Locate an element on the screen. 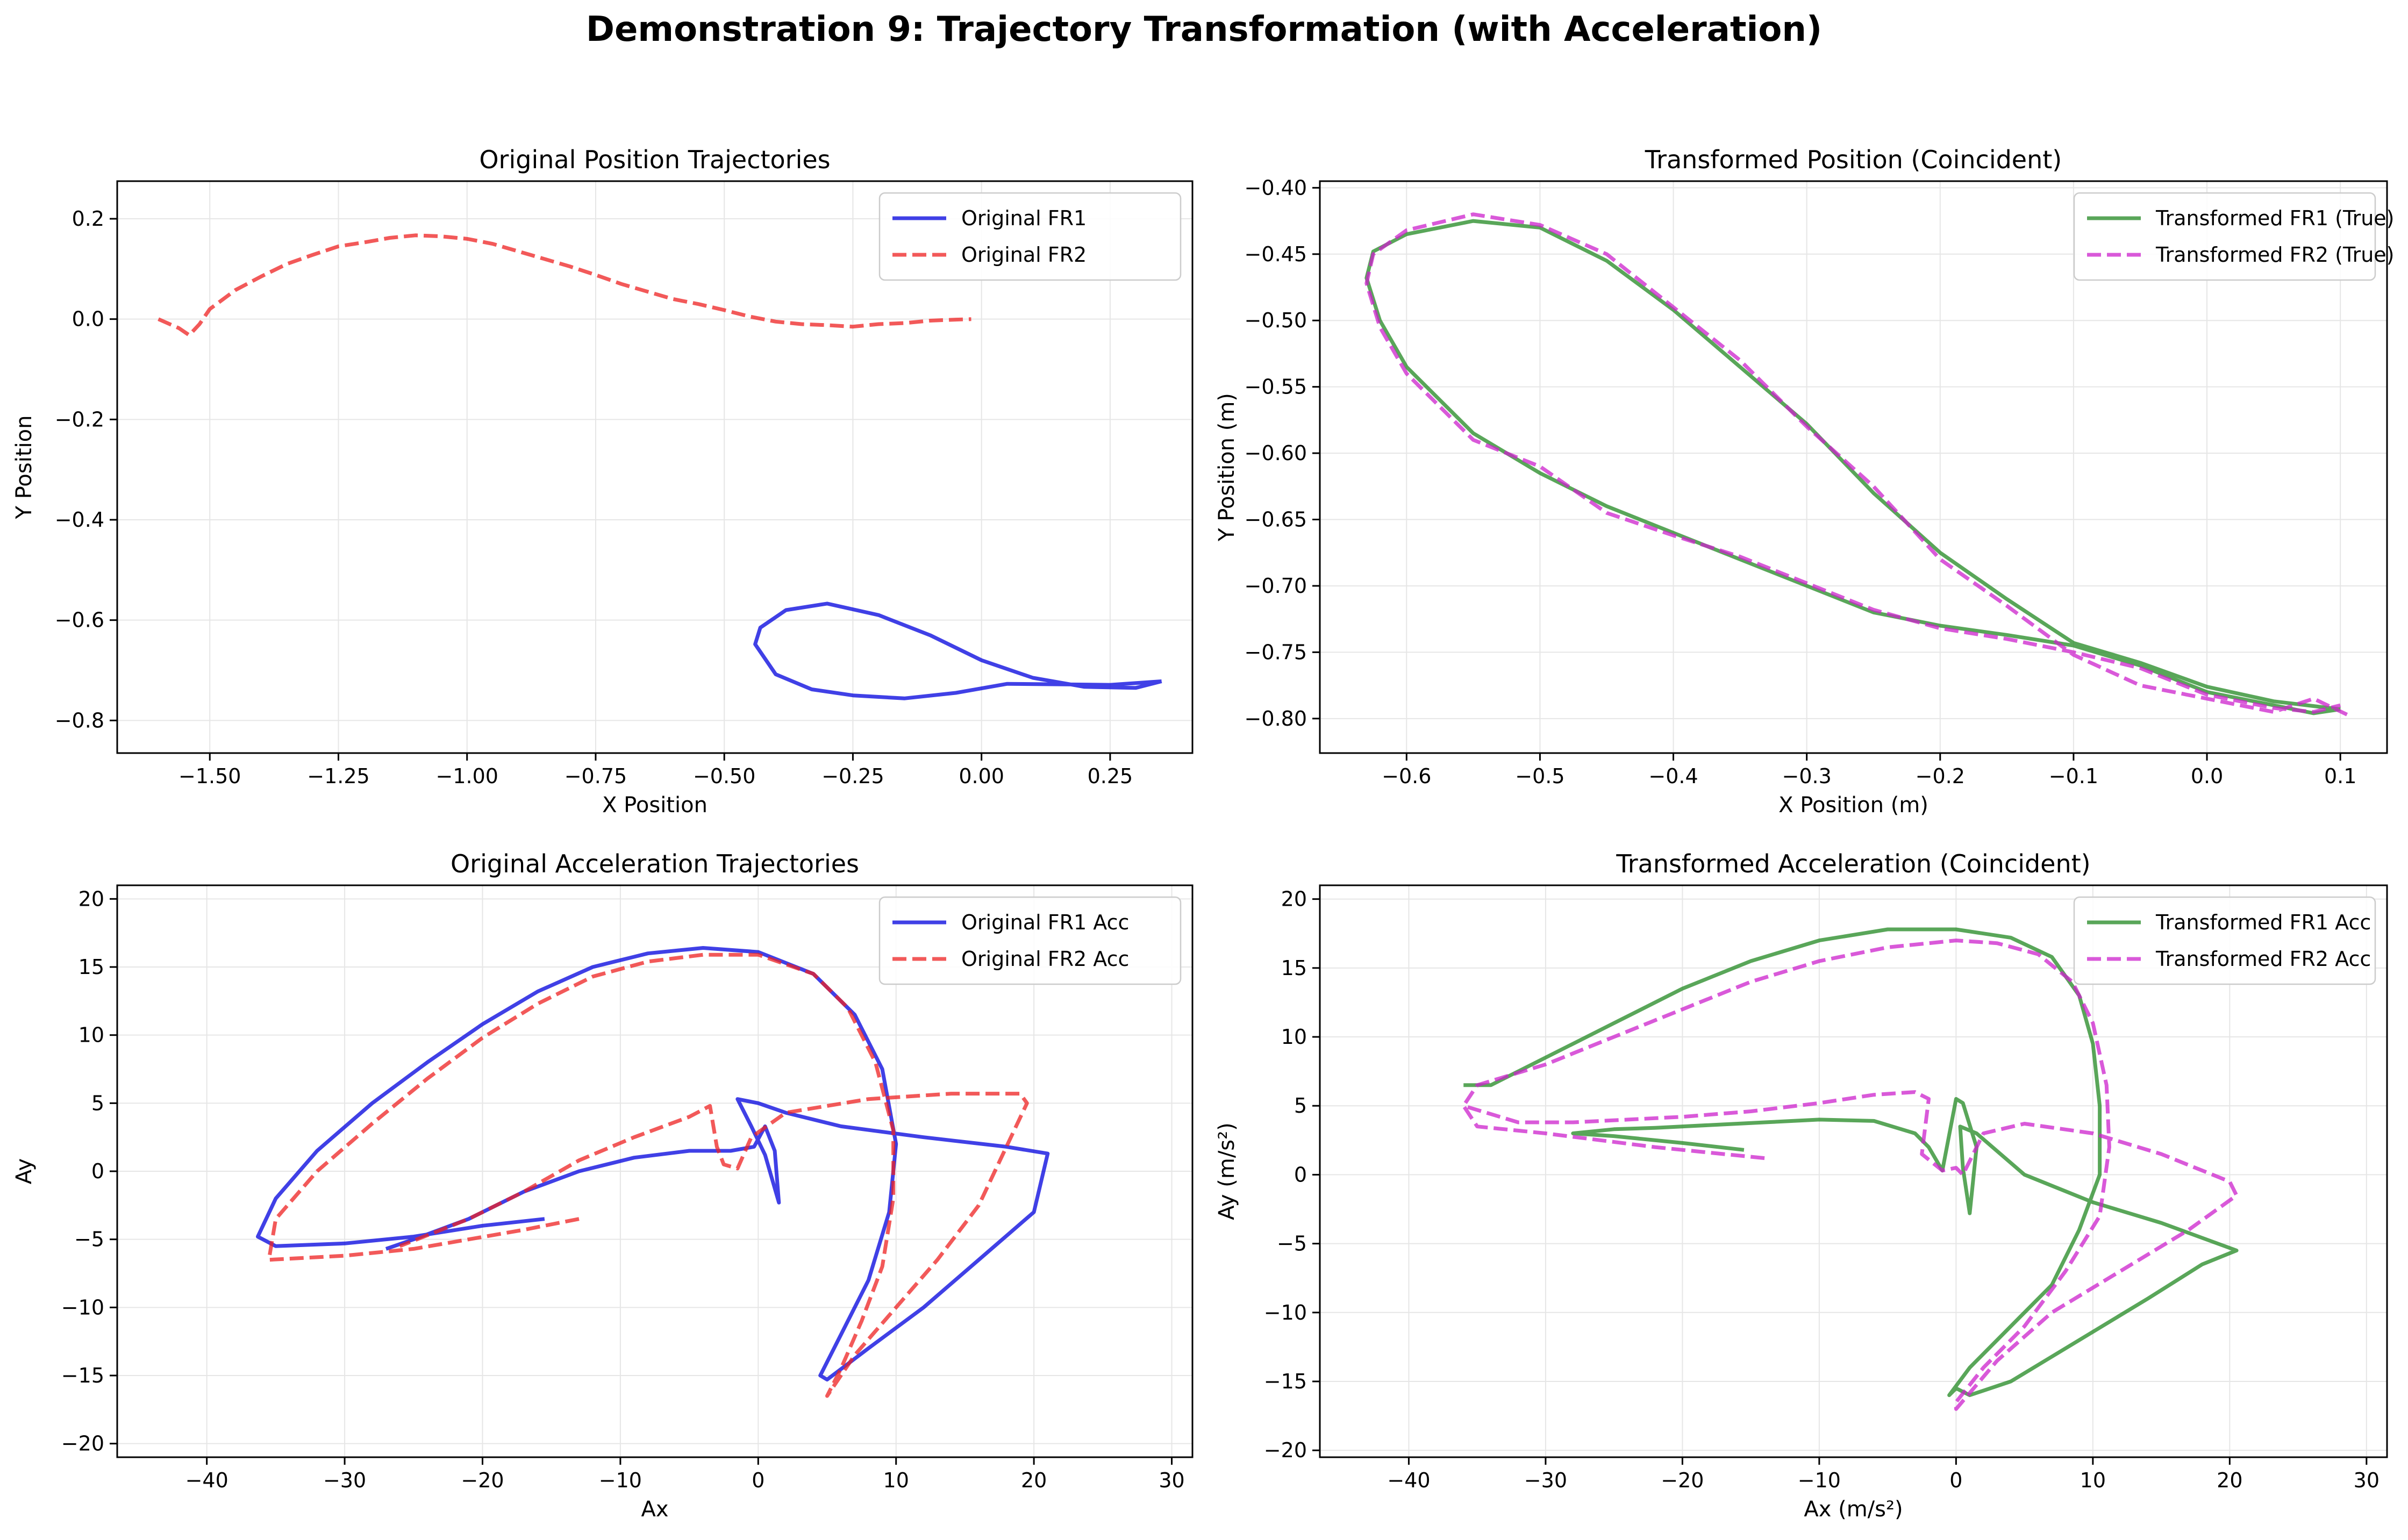  y-axis-label: Y Position (m) is located at coordinates (1226, 467).